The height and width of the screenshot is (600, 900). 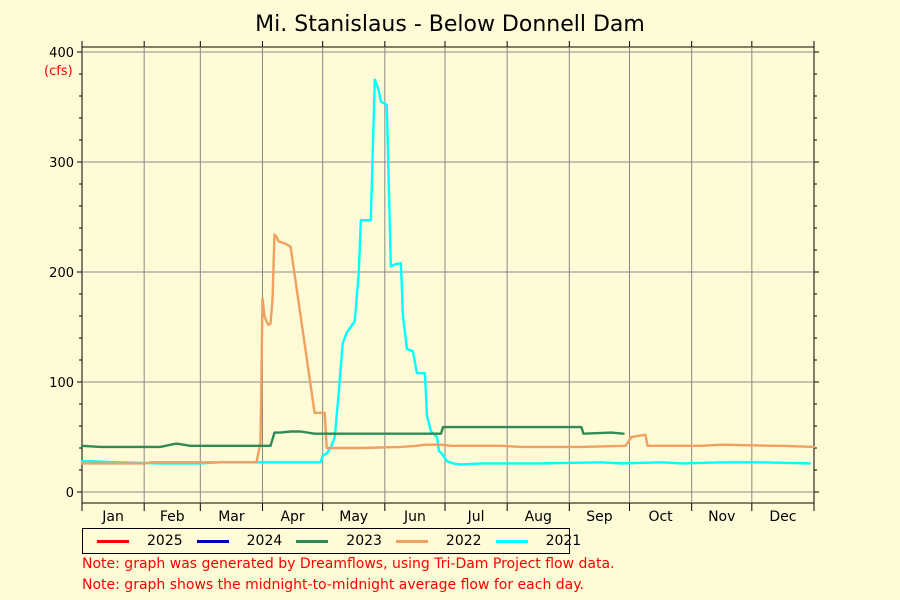 I want to click on y-tick-label: 400, so click(x=61, y=53).